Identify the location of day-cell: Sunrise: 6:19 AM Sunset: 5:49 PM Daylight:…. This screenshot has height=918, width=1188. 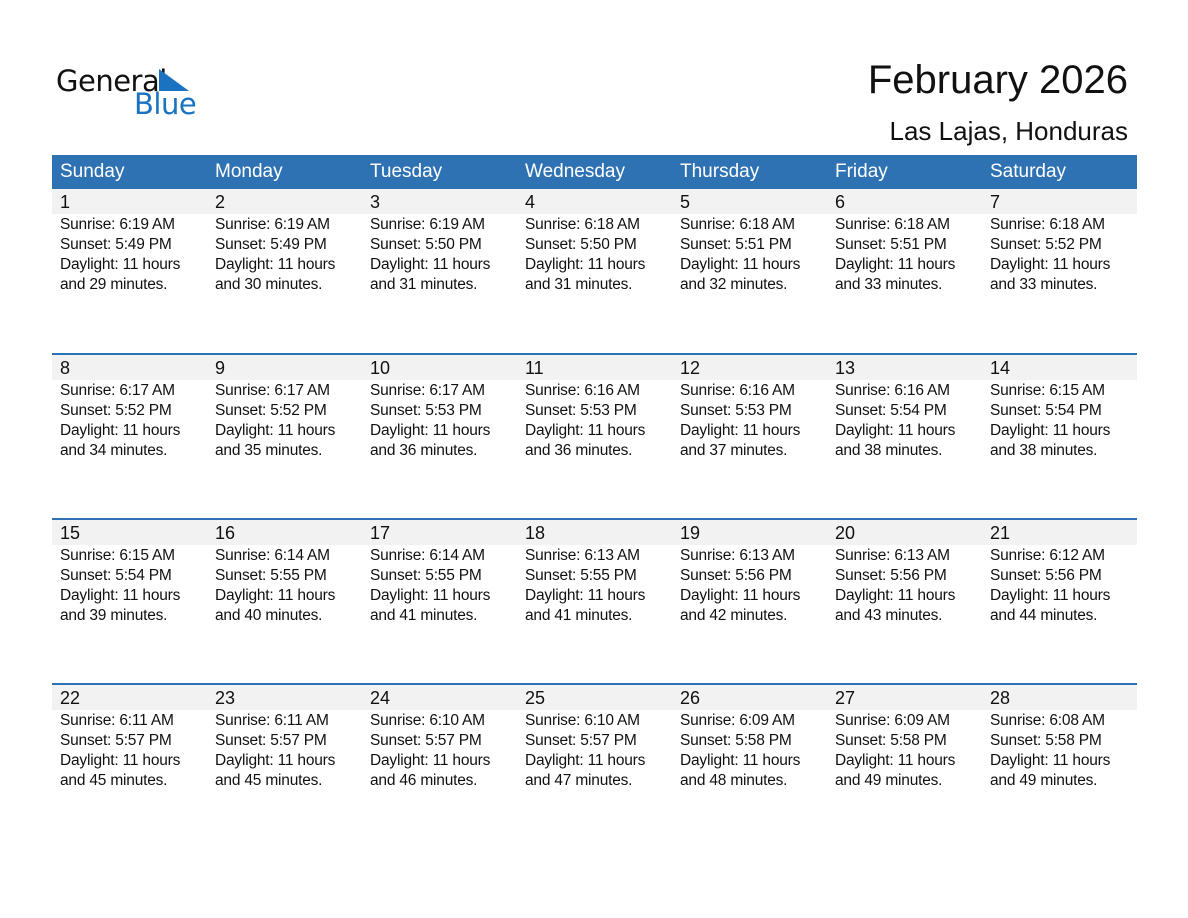
(284, 254).